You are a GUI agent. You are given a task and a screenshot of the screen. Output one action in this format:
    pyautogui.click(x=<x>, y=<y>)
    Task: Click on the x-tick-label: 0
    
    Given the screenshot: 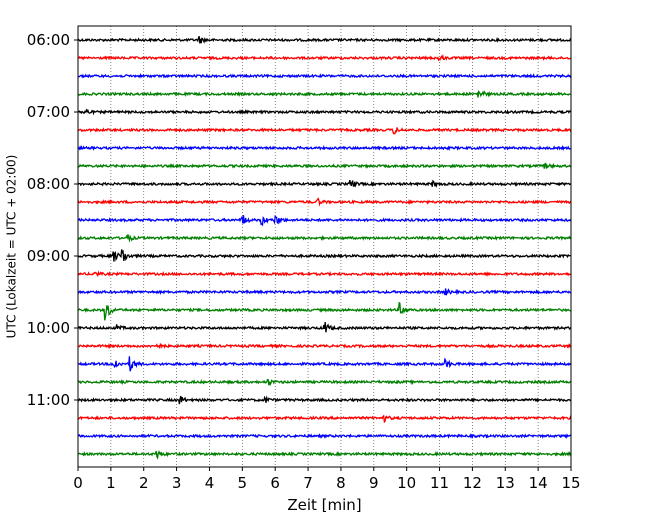 What is the action you would take?
    pyautogui.click(x=78, y=483)
    